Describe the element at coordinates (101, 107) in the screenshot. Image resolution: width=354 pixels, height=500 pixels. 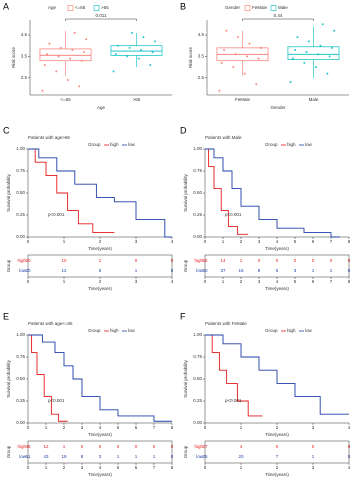
I see `x-axis-label: Age` at that location.